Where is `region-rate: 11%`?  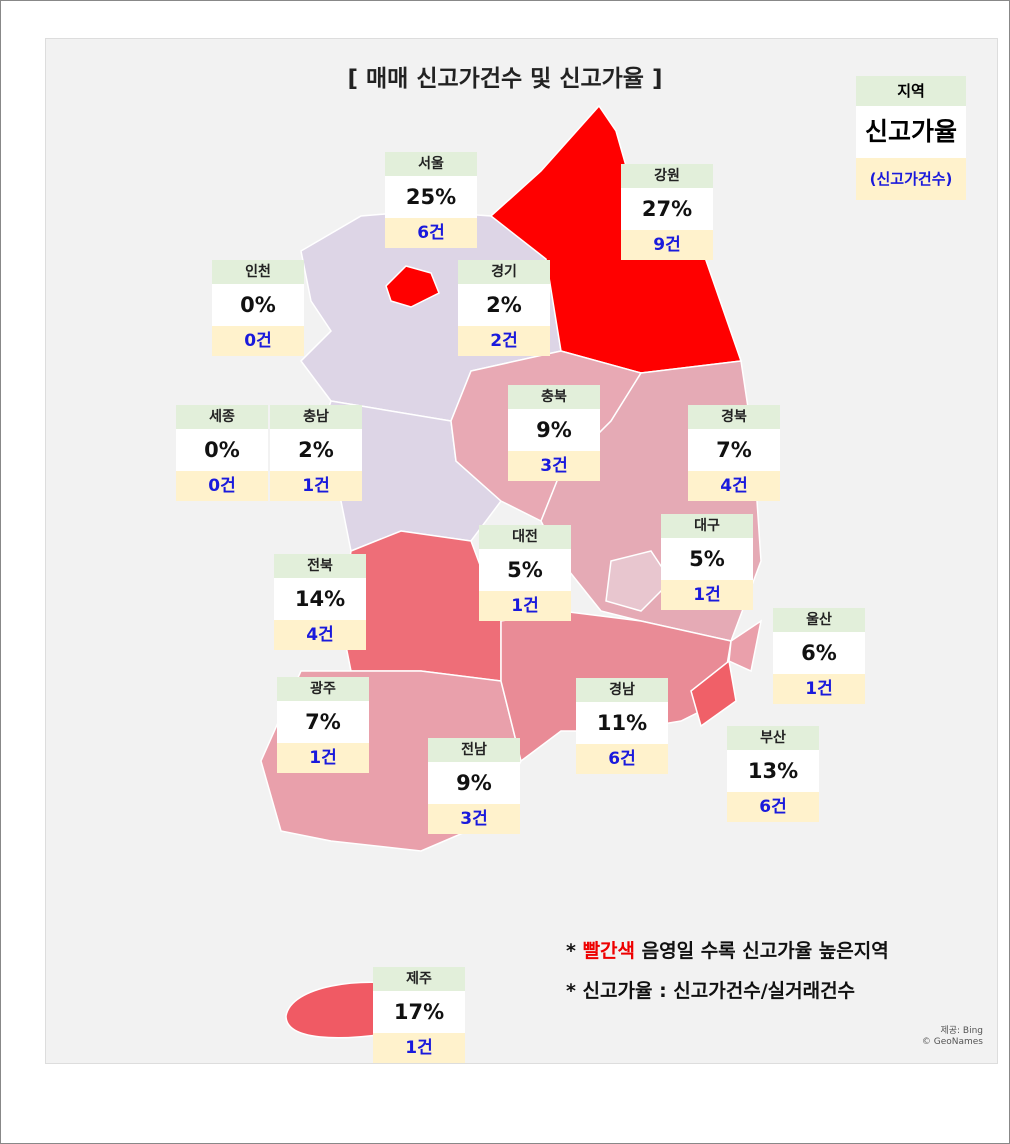
region-rate: 11% is located at coordinates (622, 723).